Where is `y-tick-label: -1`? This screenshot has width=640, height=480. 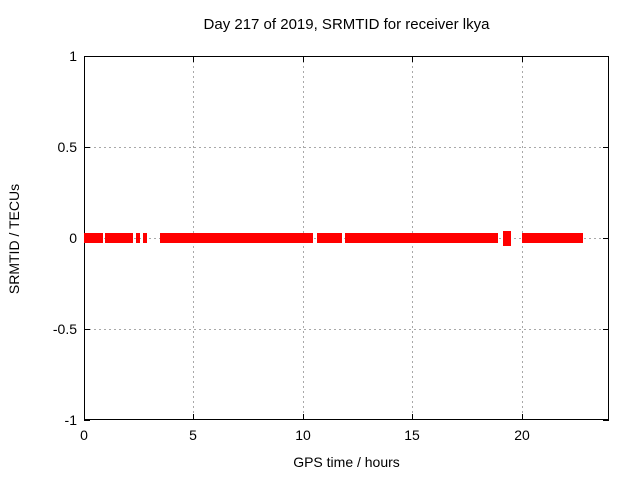
y-tick-label: -1 is located at coordinates (70, 420).